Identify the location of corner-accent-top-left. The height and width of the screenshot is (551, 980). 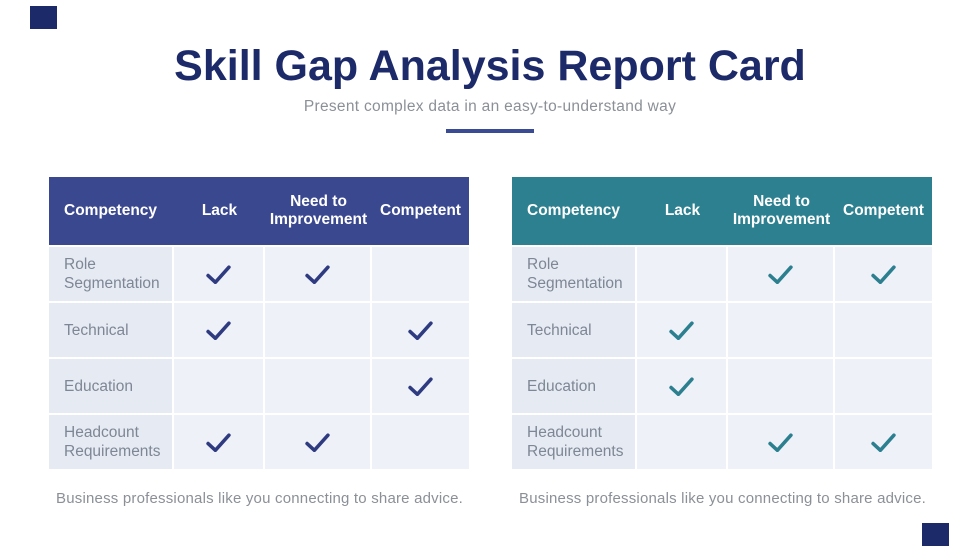
(43, 17).